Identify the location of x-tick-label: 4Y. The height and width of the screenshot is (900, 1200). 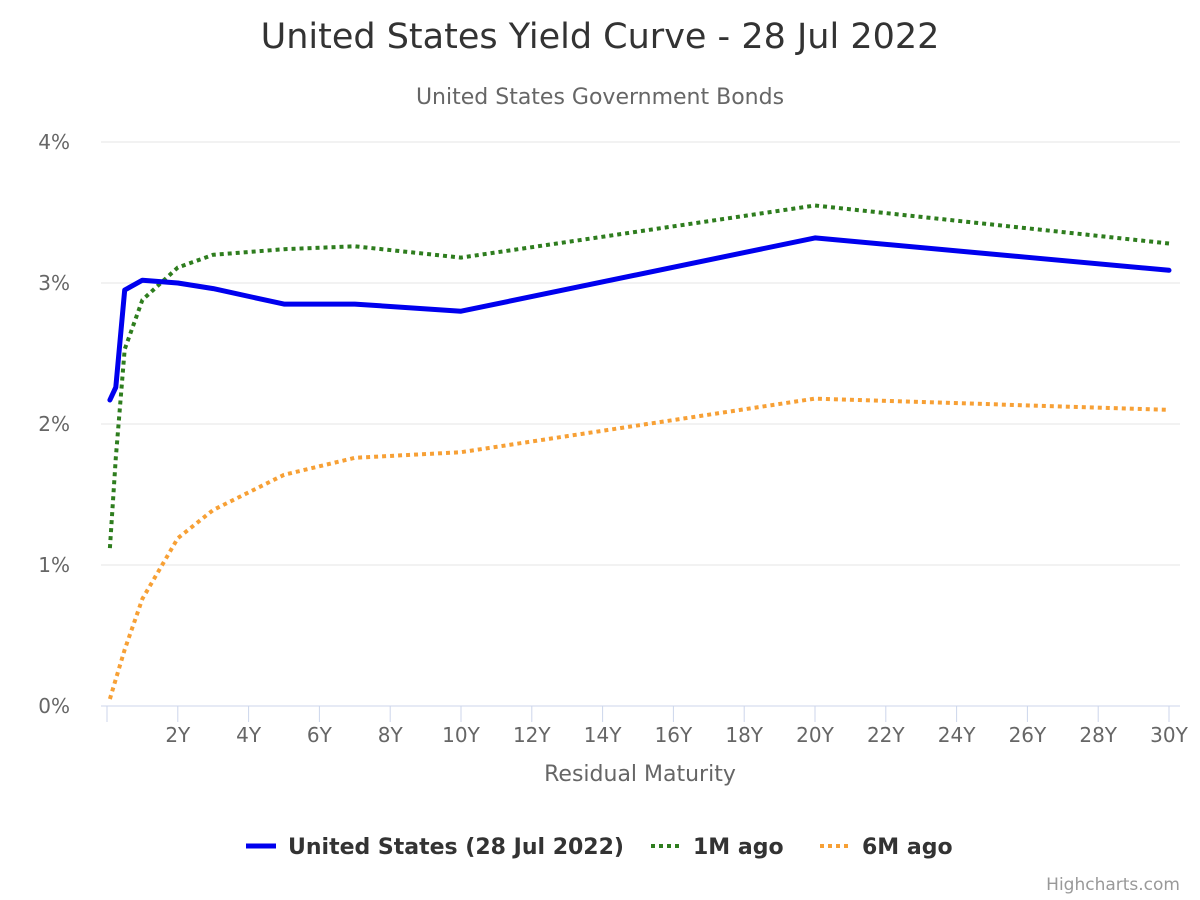
(249, 735).